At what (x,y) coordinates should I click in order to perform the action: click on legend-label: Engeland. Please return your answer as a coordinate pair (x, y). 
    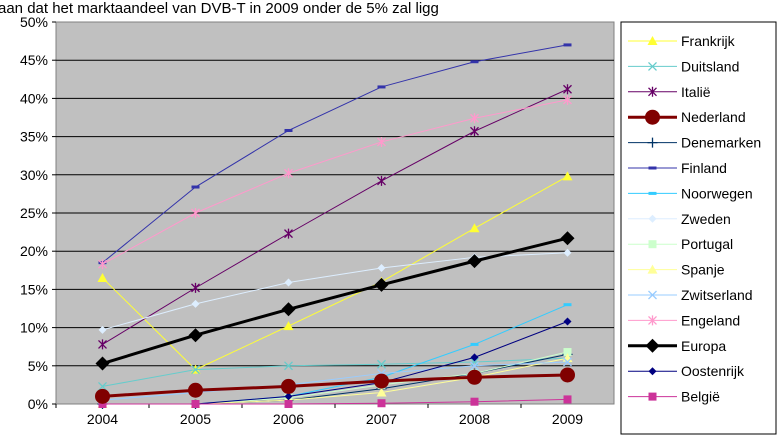
    Looking at the image, I should click on (710, 320).